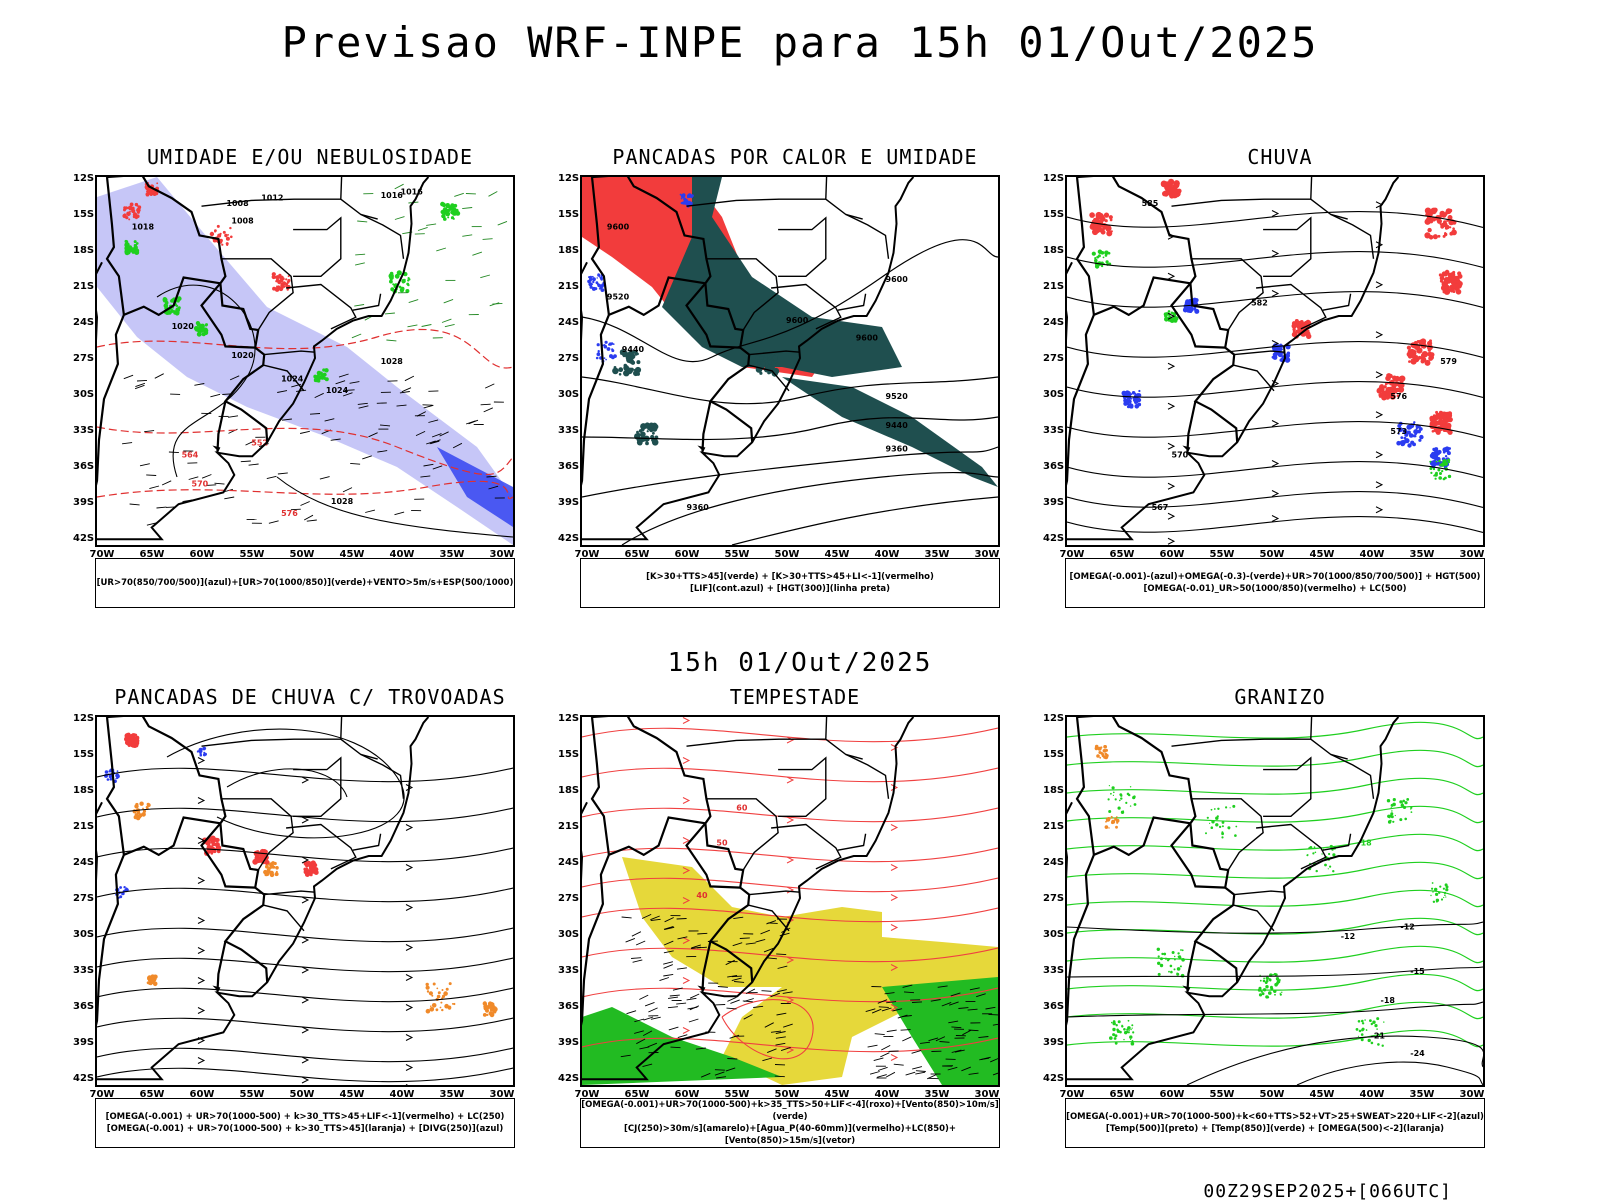 This screenshot has width=1600, height=1202. I want to click on contour-label: 1008, so click(242, 221).